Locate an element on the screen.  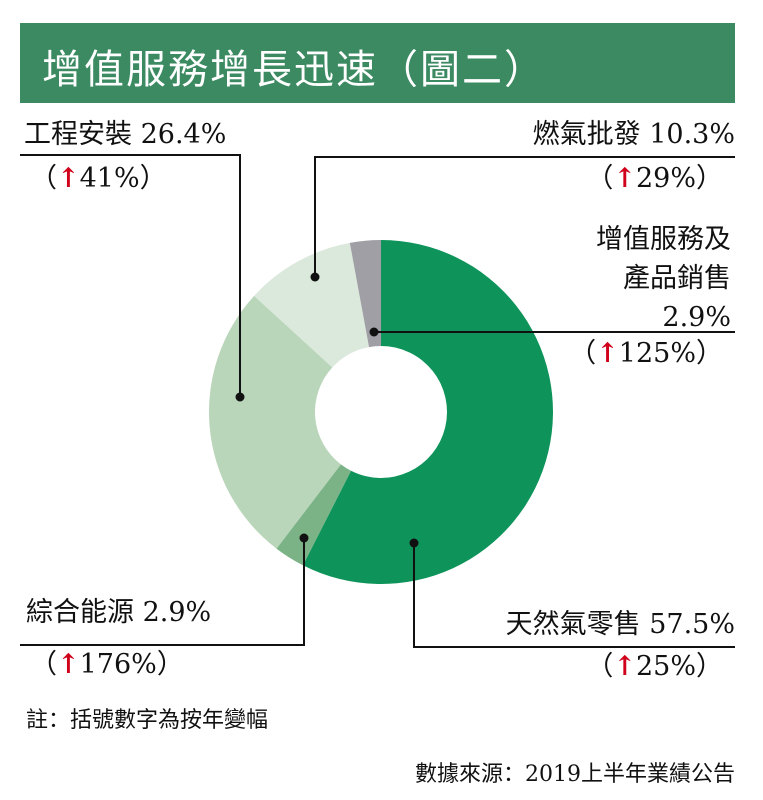
leader-value-added-dot is located at coordinates (374, 332).